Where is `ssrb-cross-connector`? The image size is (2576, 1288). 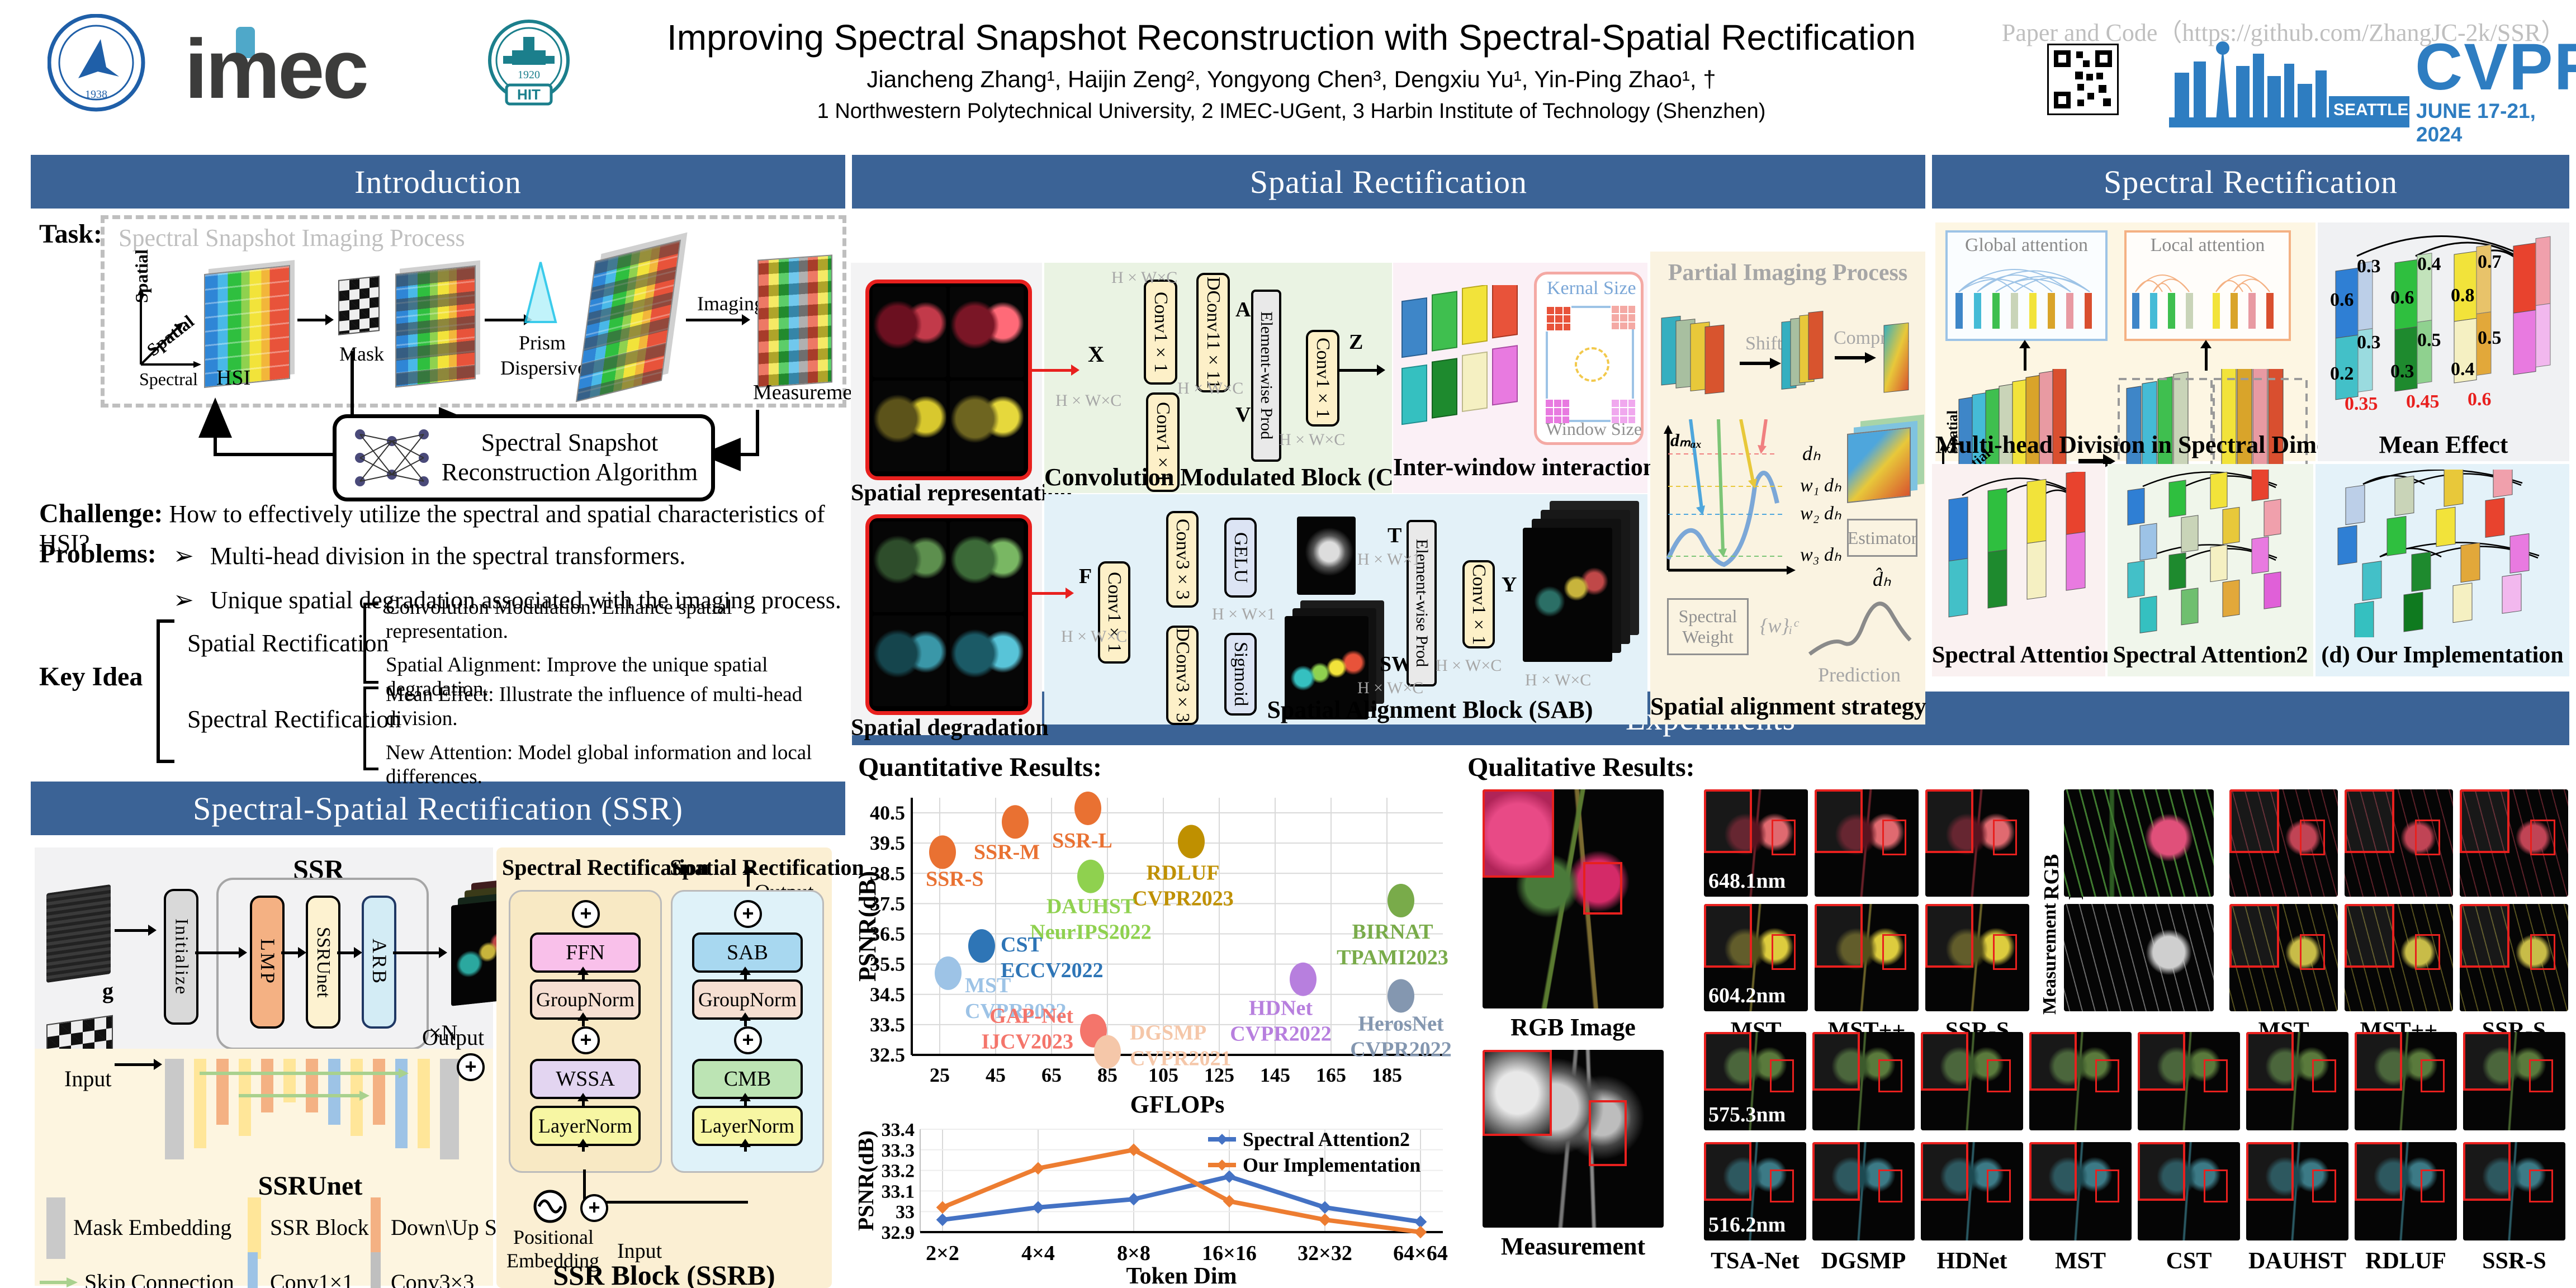 ssrb-cross-connector is located at coordinates (665, 1186).